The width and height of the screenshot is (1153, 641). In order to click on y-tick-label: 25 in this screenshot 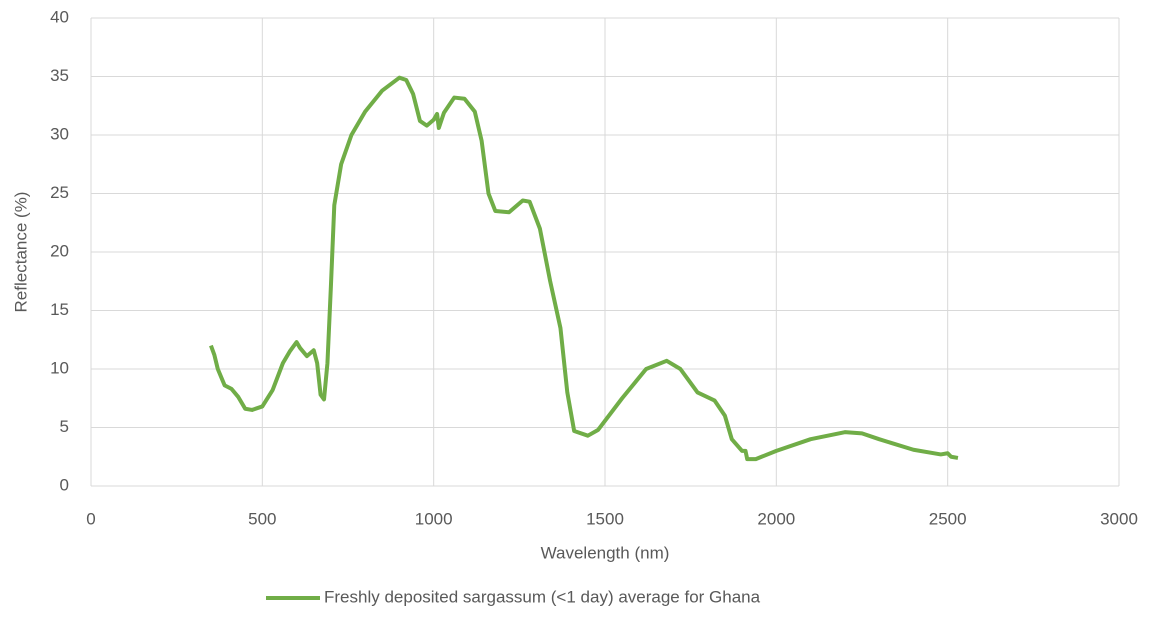, I will do `click(59, 192)`.